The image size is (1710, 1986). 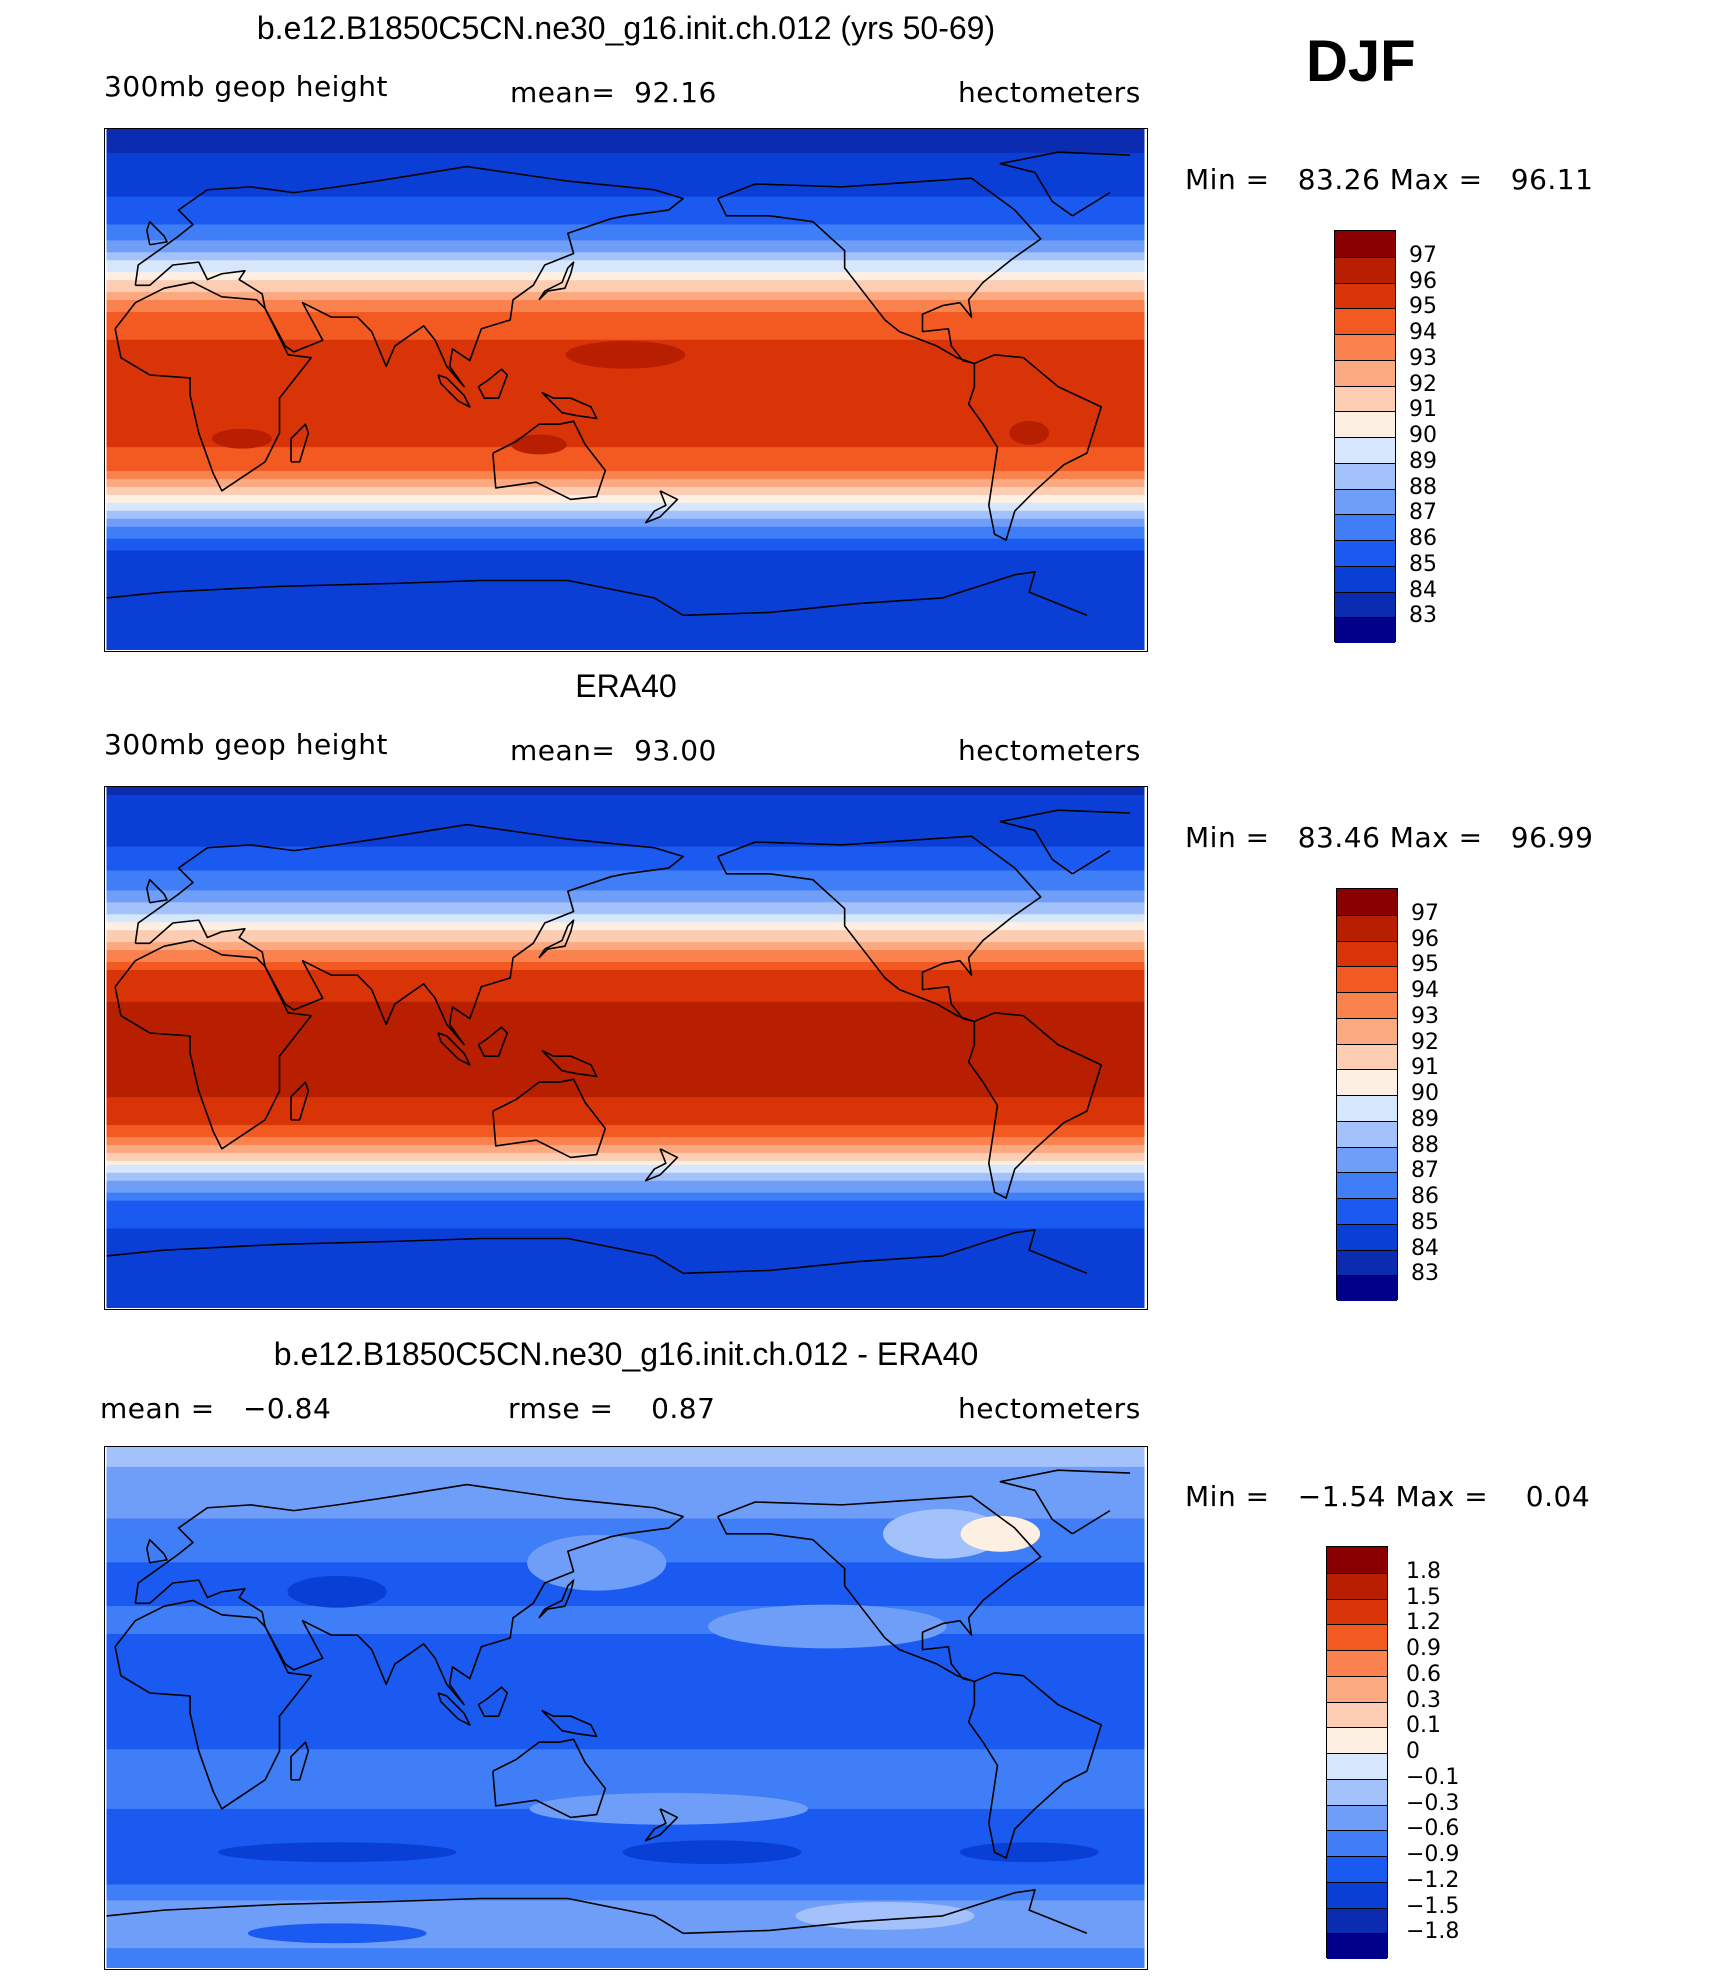 What do you see at coordinates (1425, 965) in the screenshot?
I see `colorbar-tick-label: 95` at bounding box center [1425, 965].